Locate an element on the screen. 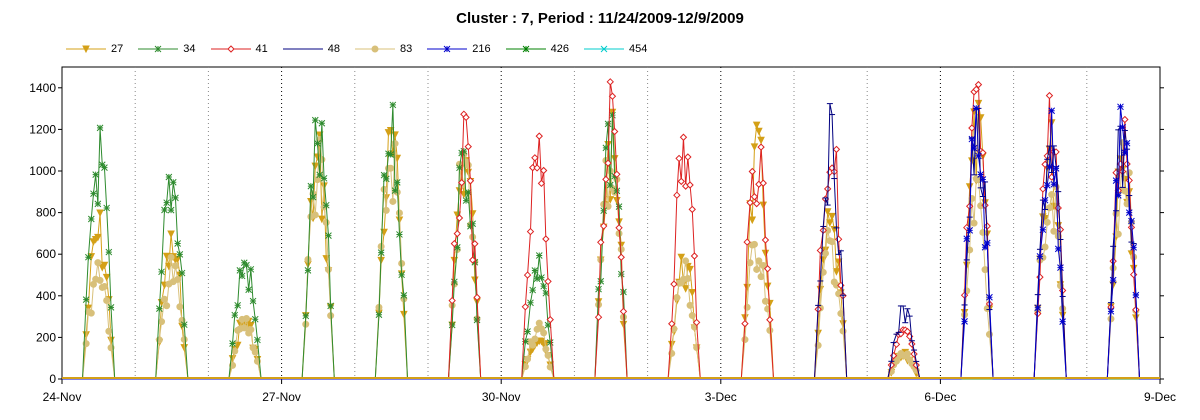 The width and height of the screenshot is (1200, 420). legend-item: 27 is located at coordinates (94, 49).